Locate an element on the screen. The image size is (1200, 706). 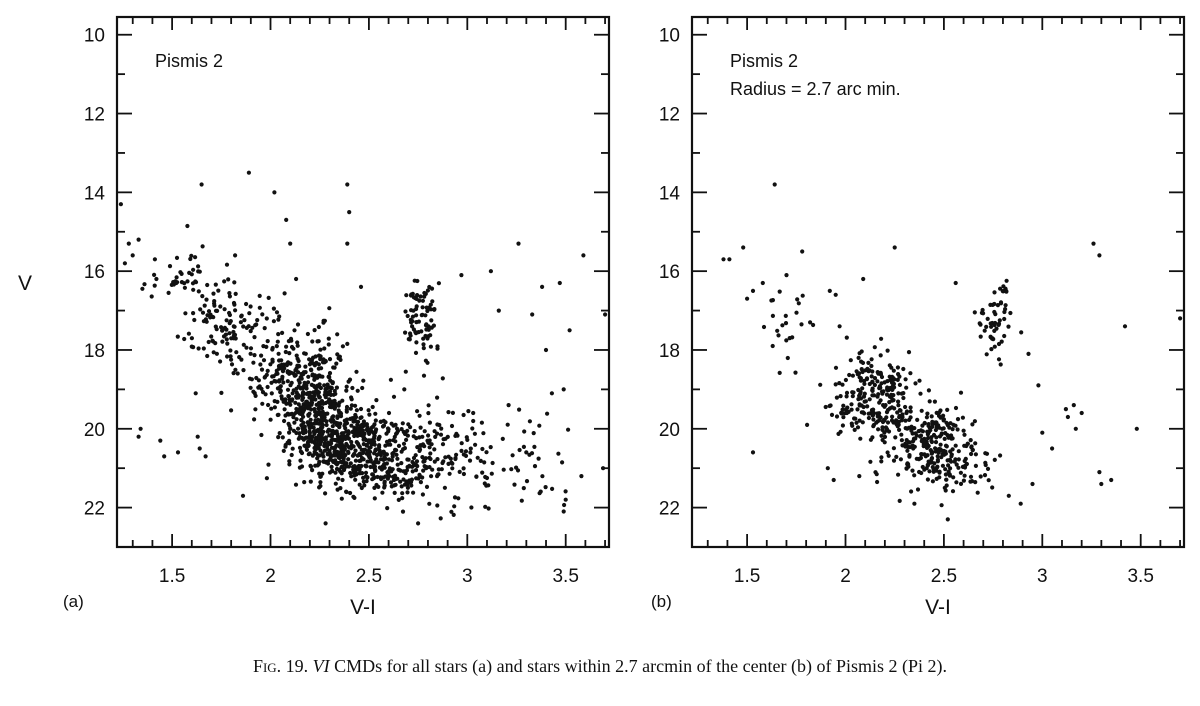
y-tick-label: 10 is located at coordinates (94, 36).